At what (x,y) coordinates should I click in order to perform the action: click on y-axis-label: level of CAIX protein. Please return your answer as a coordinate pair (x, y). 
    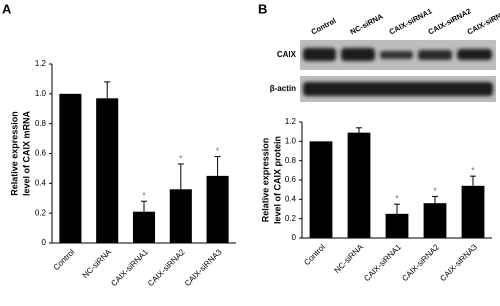
    Looking at the image, I should click on (277, 180).